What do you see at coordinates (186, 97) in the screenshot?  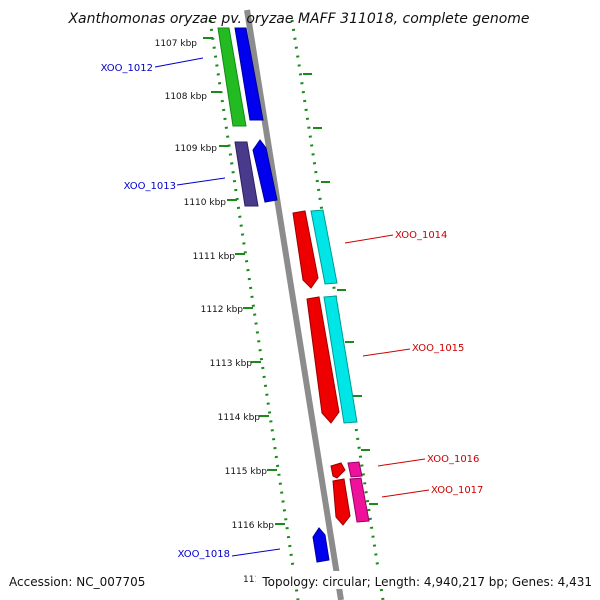 I see `tick-label: 1108 kbp` at bounding box center [186, 97].